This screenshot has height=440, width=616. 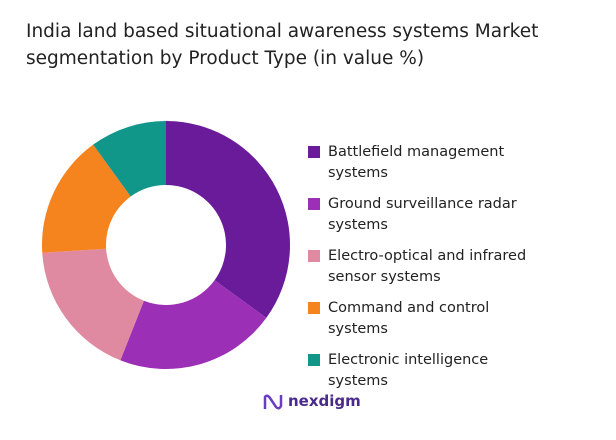 I want to click on legend-item: Ground surveillance radar systems, so click(x=428, y=216).